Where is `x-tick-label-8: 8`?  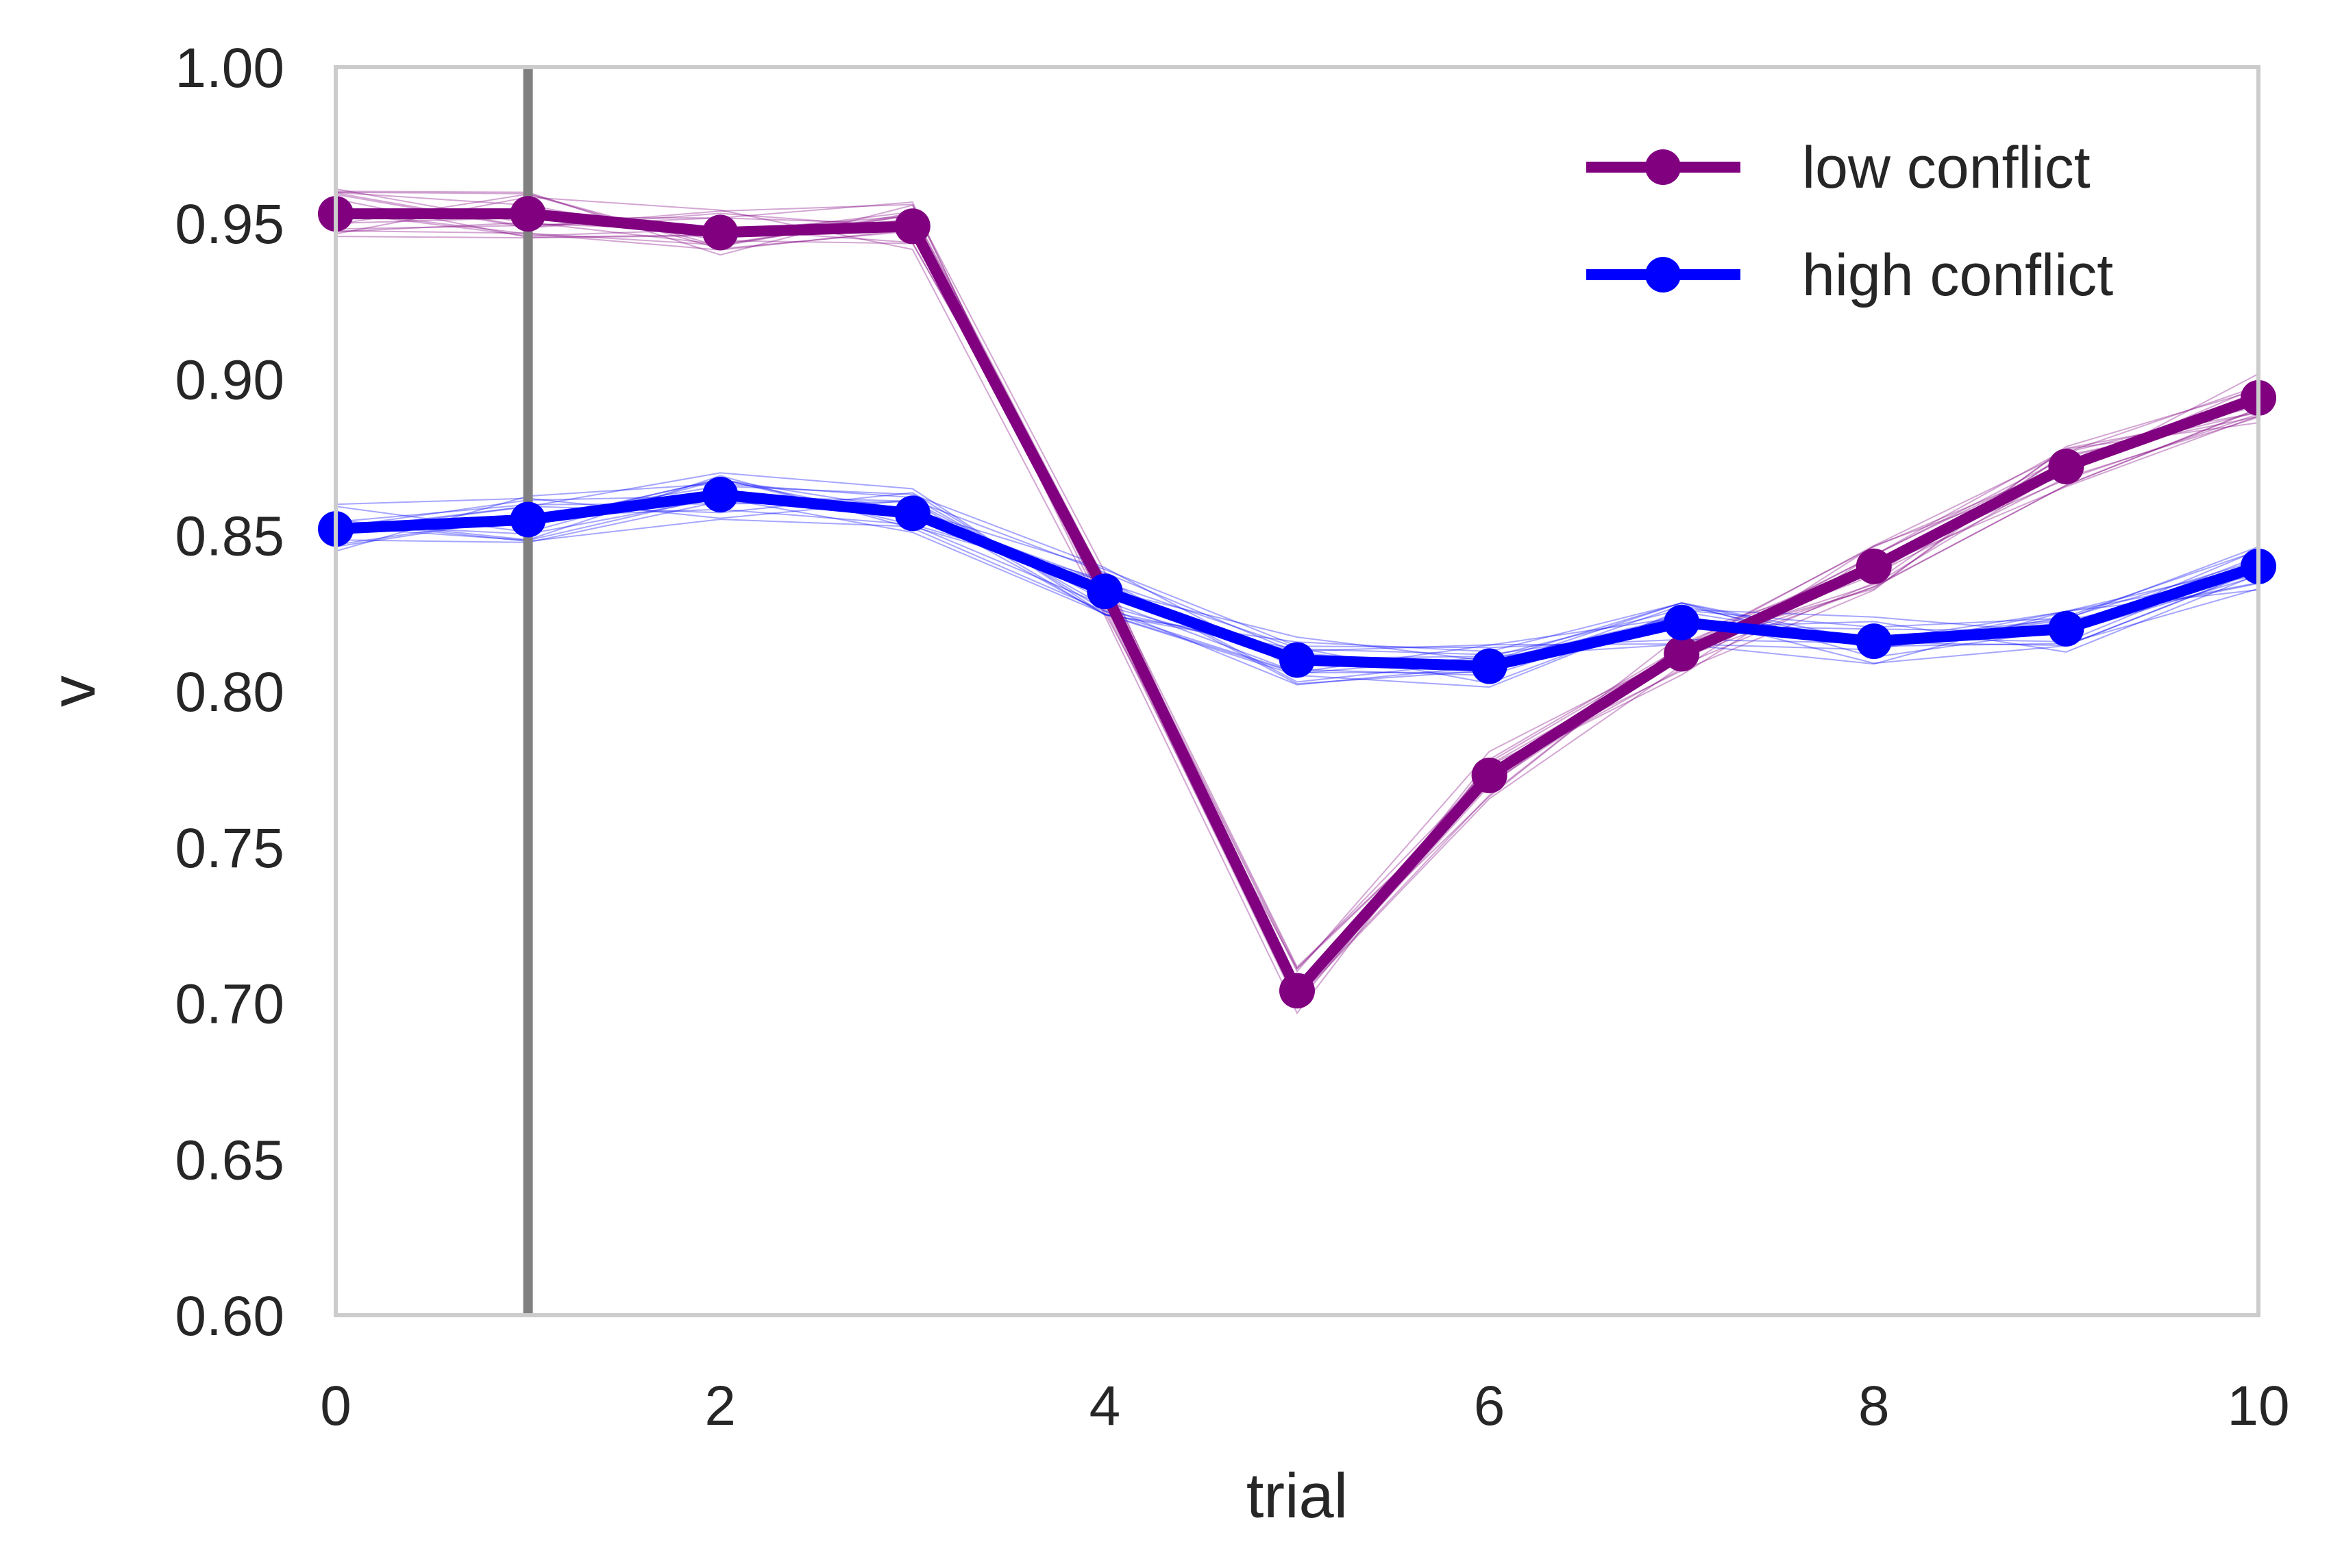
x-tick-label-8: 8 is located at coordinates (1874, 1406).